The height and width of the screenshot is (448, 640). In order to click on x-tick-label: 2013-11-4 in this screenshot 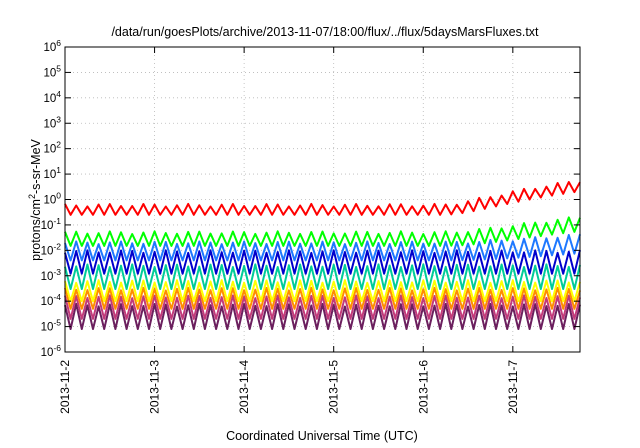, I will do `click(244, 387)`.